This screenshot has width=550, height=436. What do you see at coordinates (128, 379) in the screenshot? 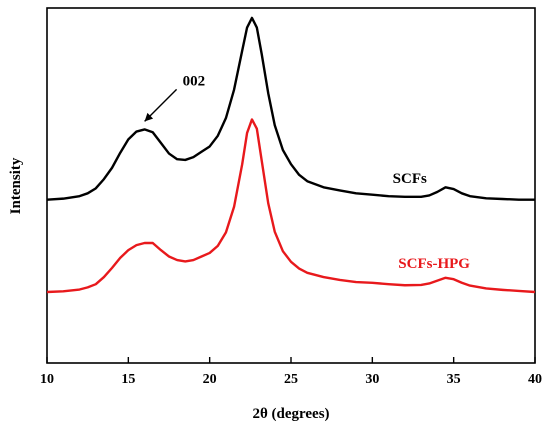
I see `x-tick-label-15: 15` at bounding box center [128, 379].